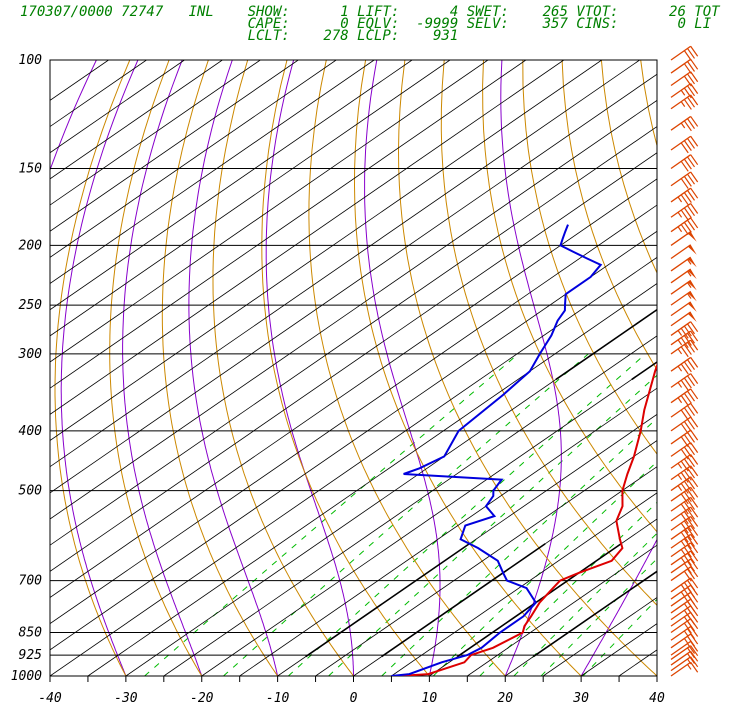 The height and width of the screenshot is (716, 734). What do you see at coordinates (31, 305) in the screenshot?
I see `y-tick-label: 250` at bounding box center [31, 305].